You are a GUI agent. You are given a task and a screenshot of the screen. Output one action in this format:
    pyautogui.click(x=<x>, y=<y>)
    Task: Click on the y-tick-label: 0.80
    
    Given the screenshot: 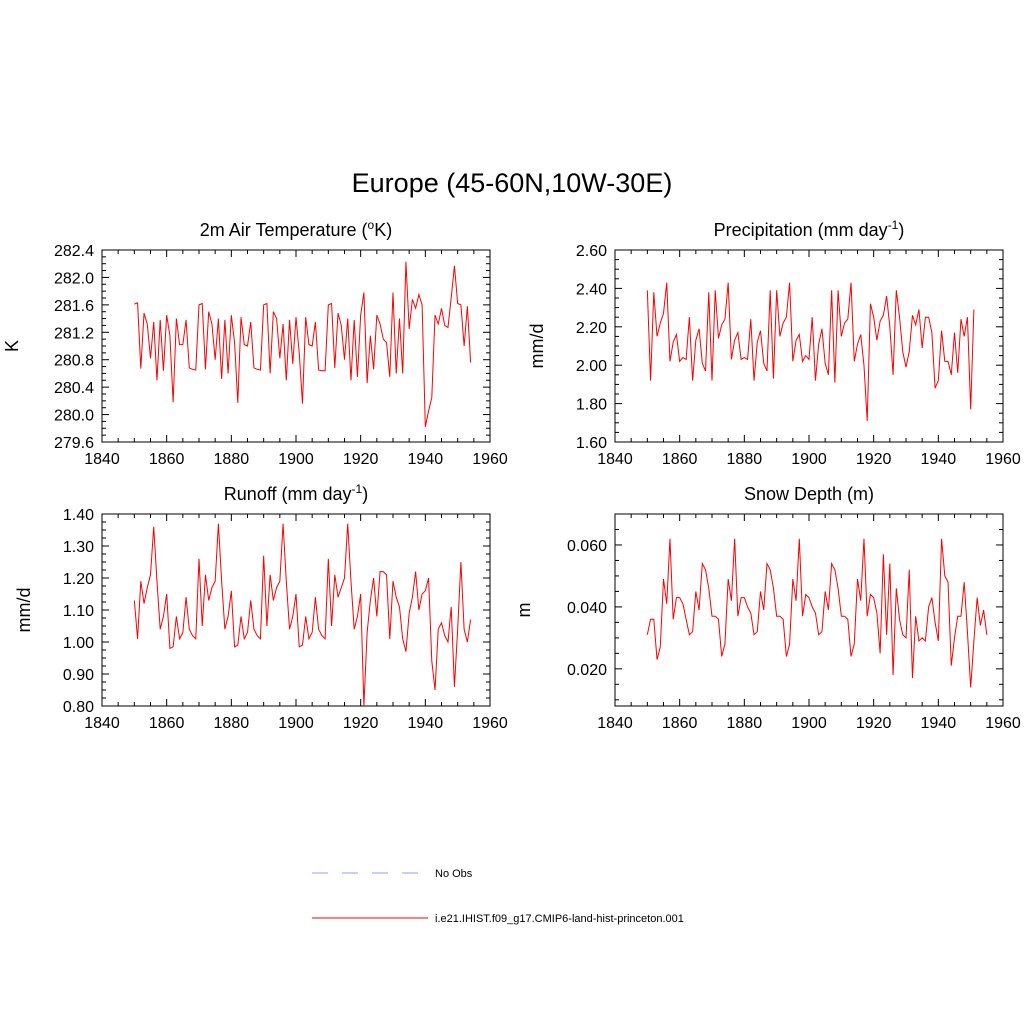 What is the action you would take?
    pyautogui.click(x=78, y=707)
    